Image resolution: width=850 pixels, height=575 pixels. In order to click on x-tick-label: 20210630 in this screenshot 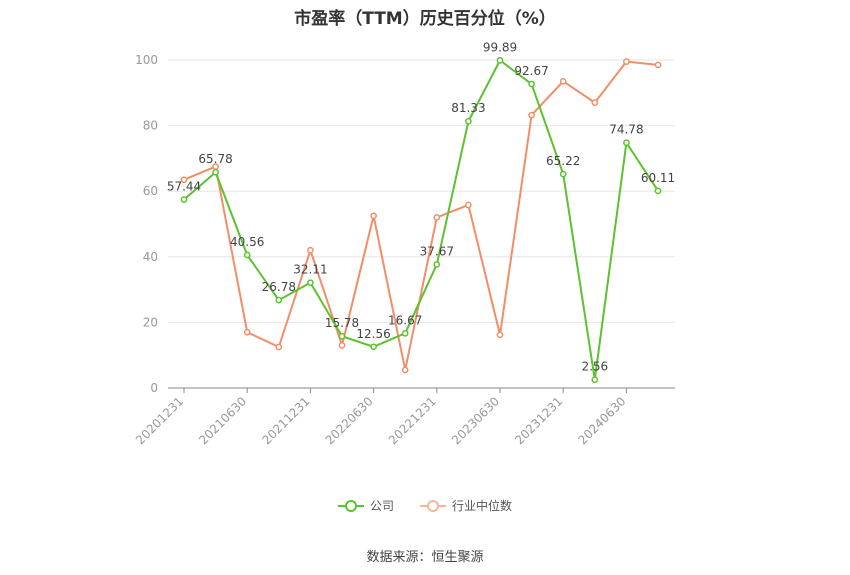, I will do `click(222, 420)`.